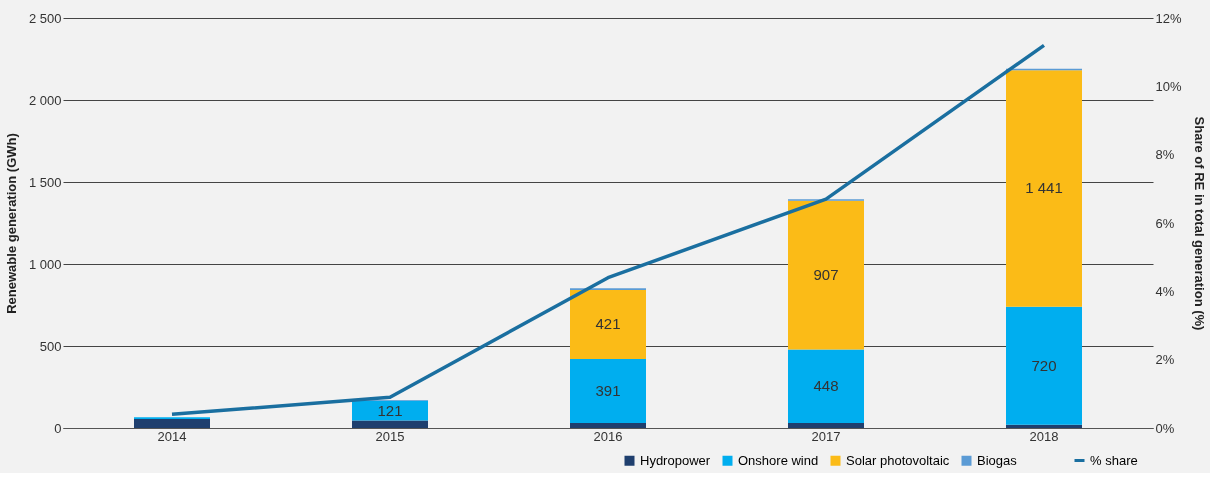 This screenshot has width=1212, height=503. I want to click on y2-axis-title: Share of RE in total generation (%), so click(1199, 223).